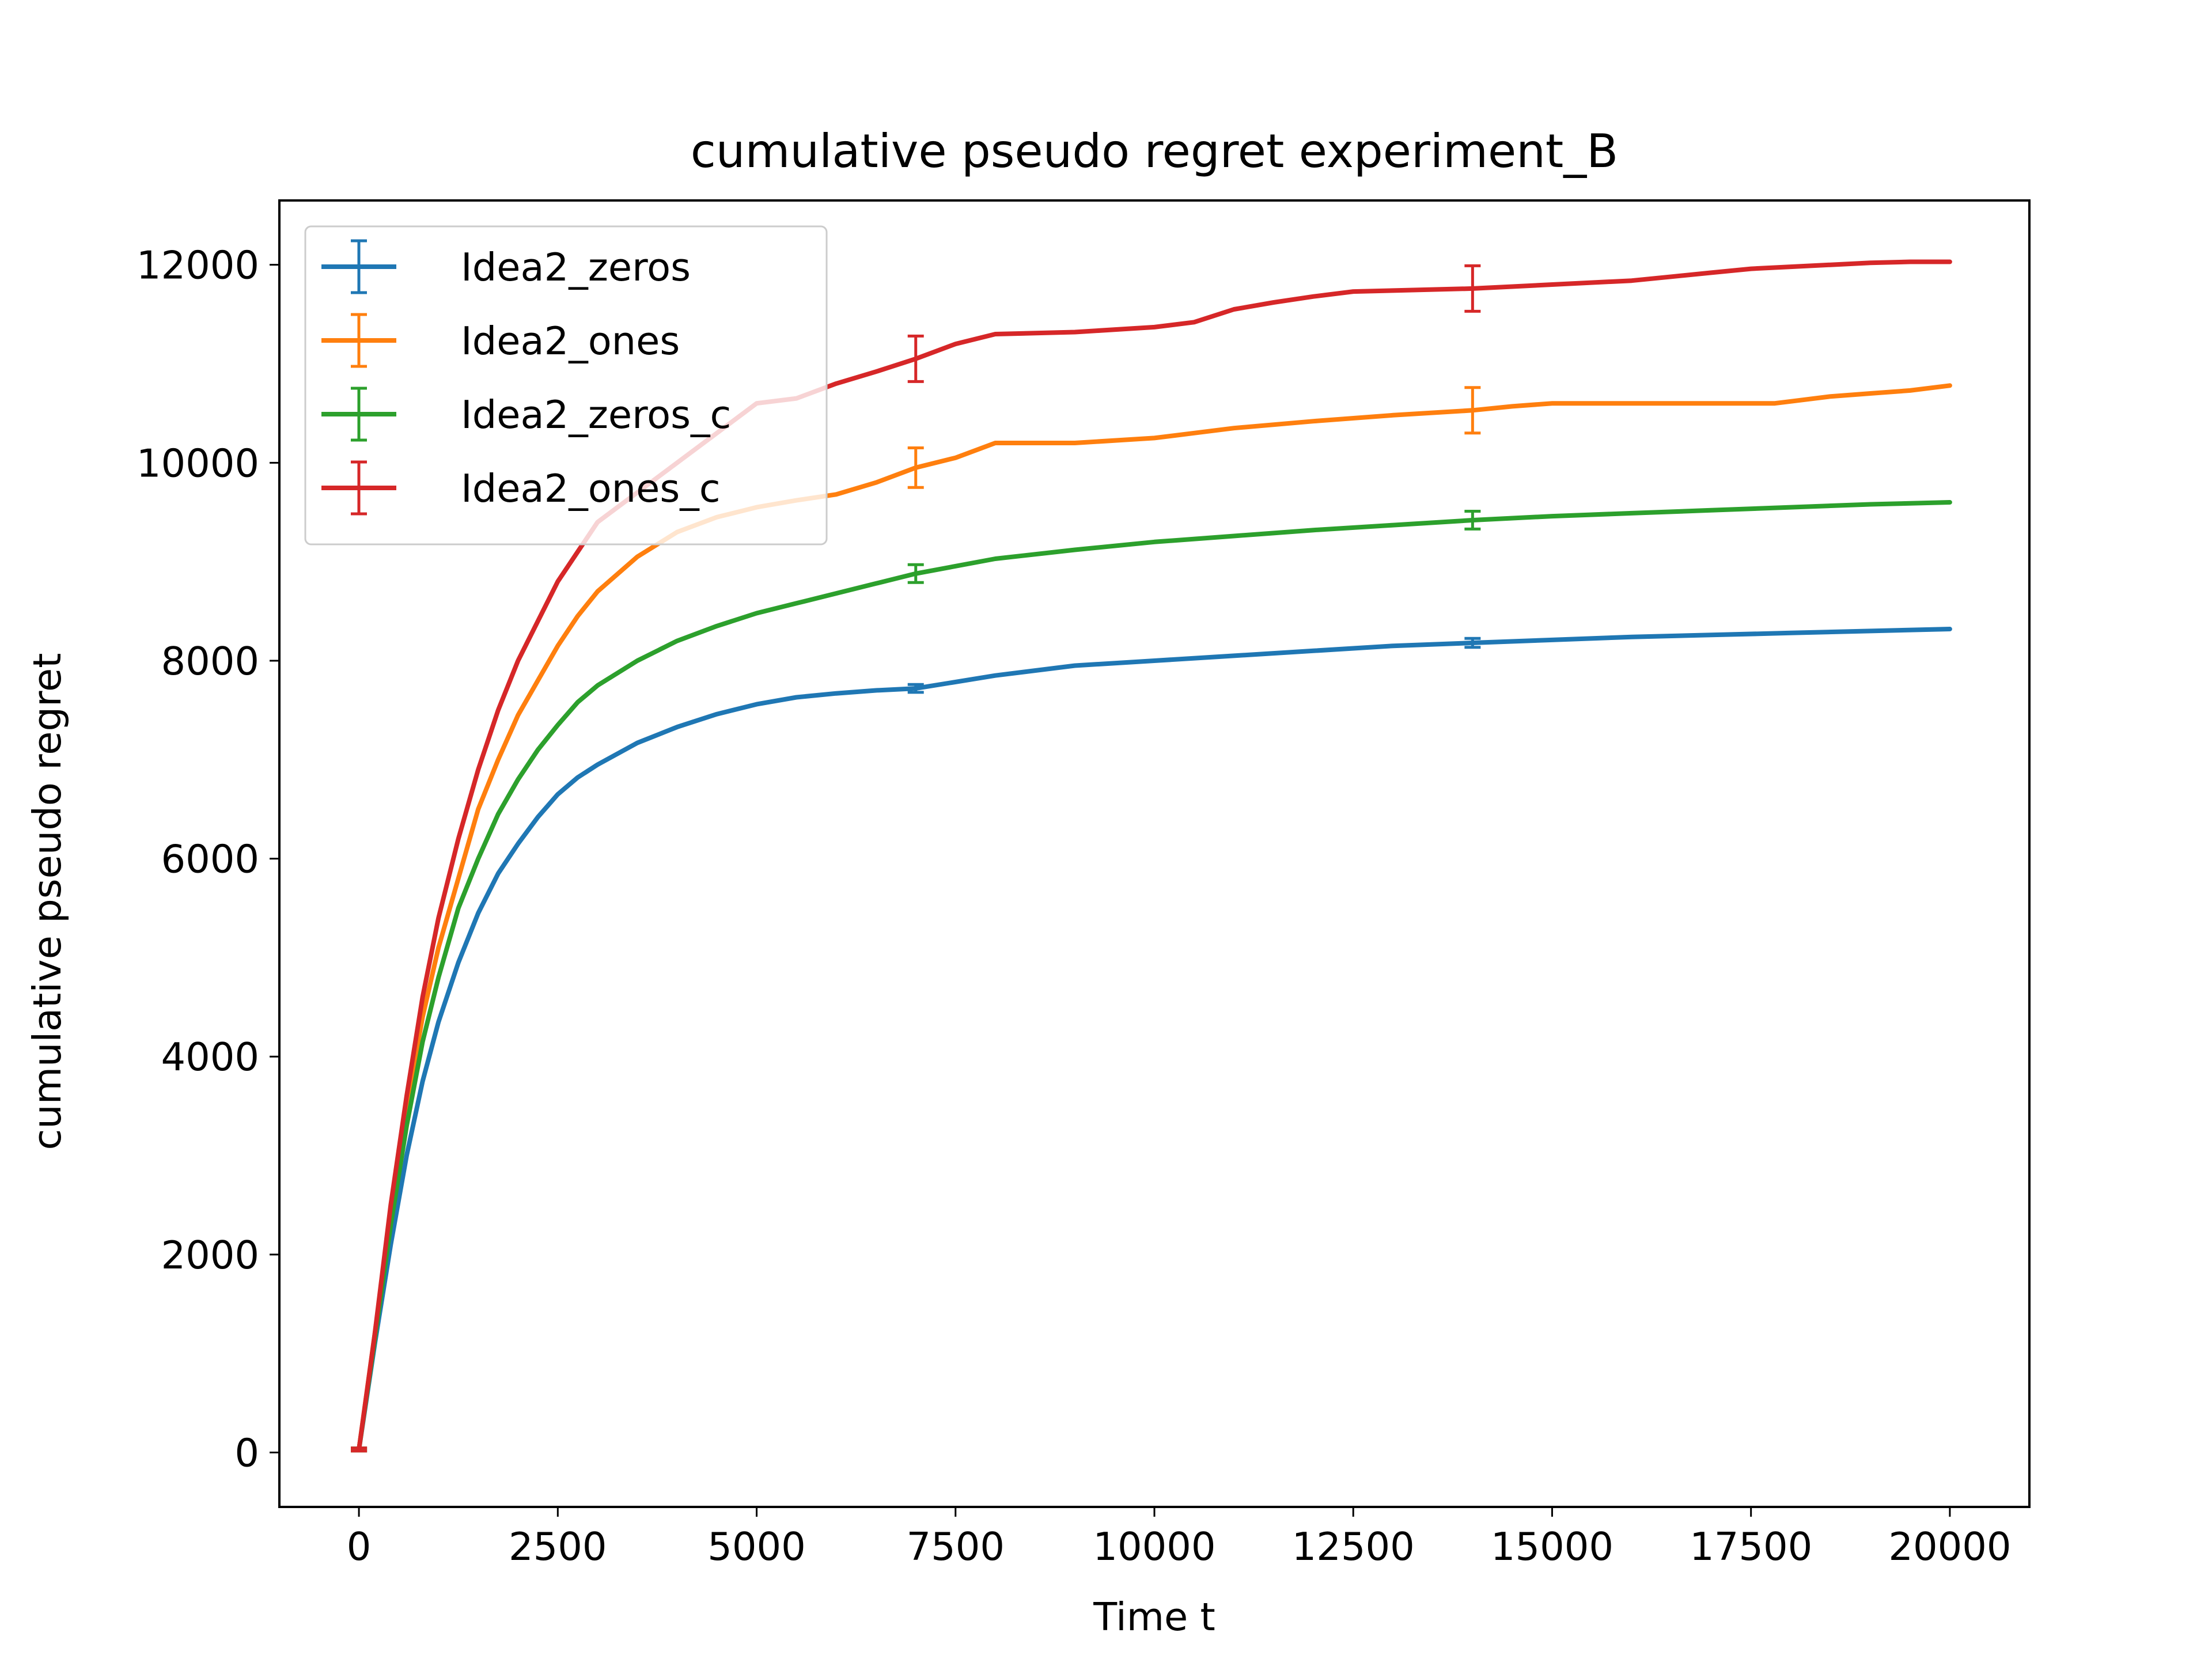  I want to click on legend-label: Idea2_zeros_c, so click(596, 414).